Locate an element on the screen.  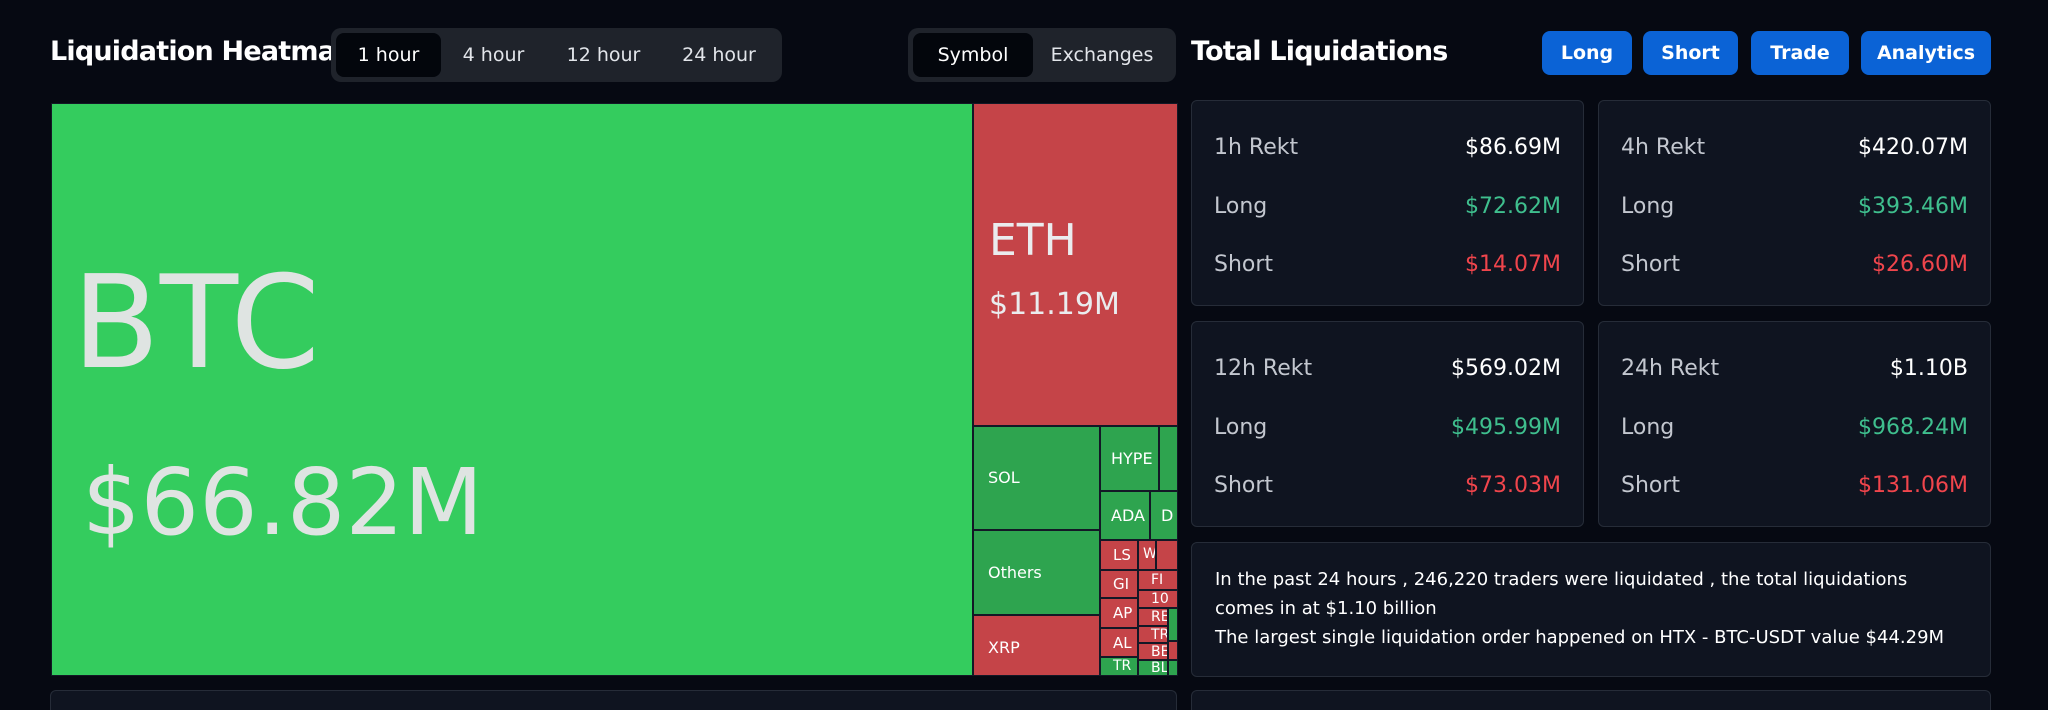
card-period-label: 4h Rekt is located at coordinates (1663, 147).